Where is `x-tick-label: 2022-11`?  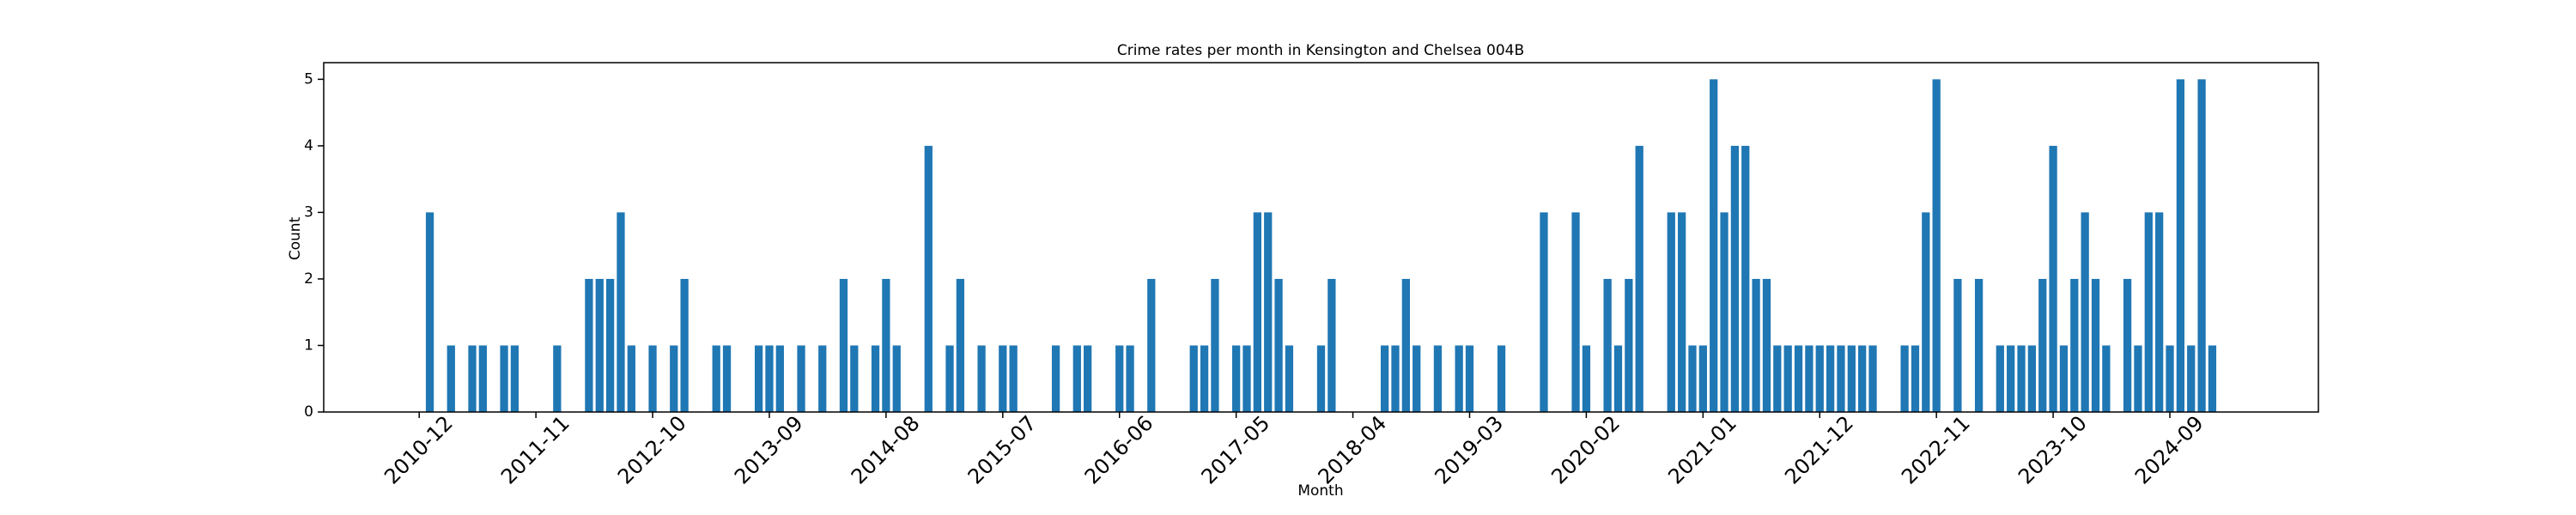 x-tick-label: 2022-11 is located at coordinates (1936, 450).